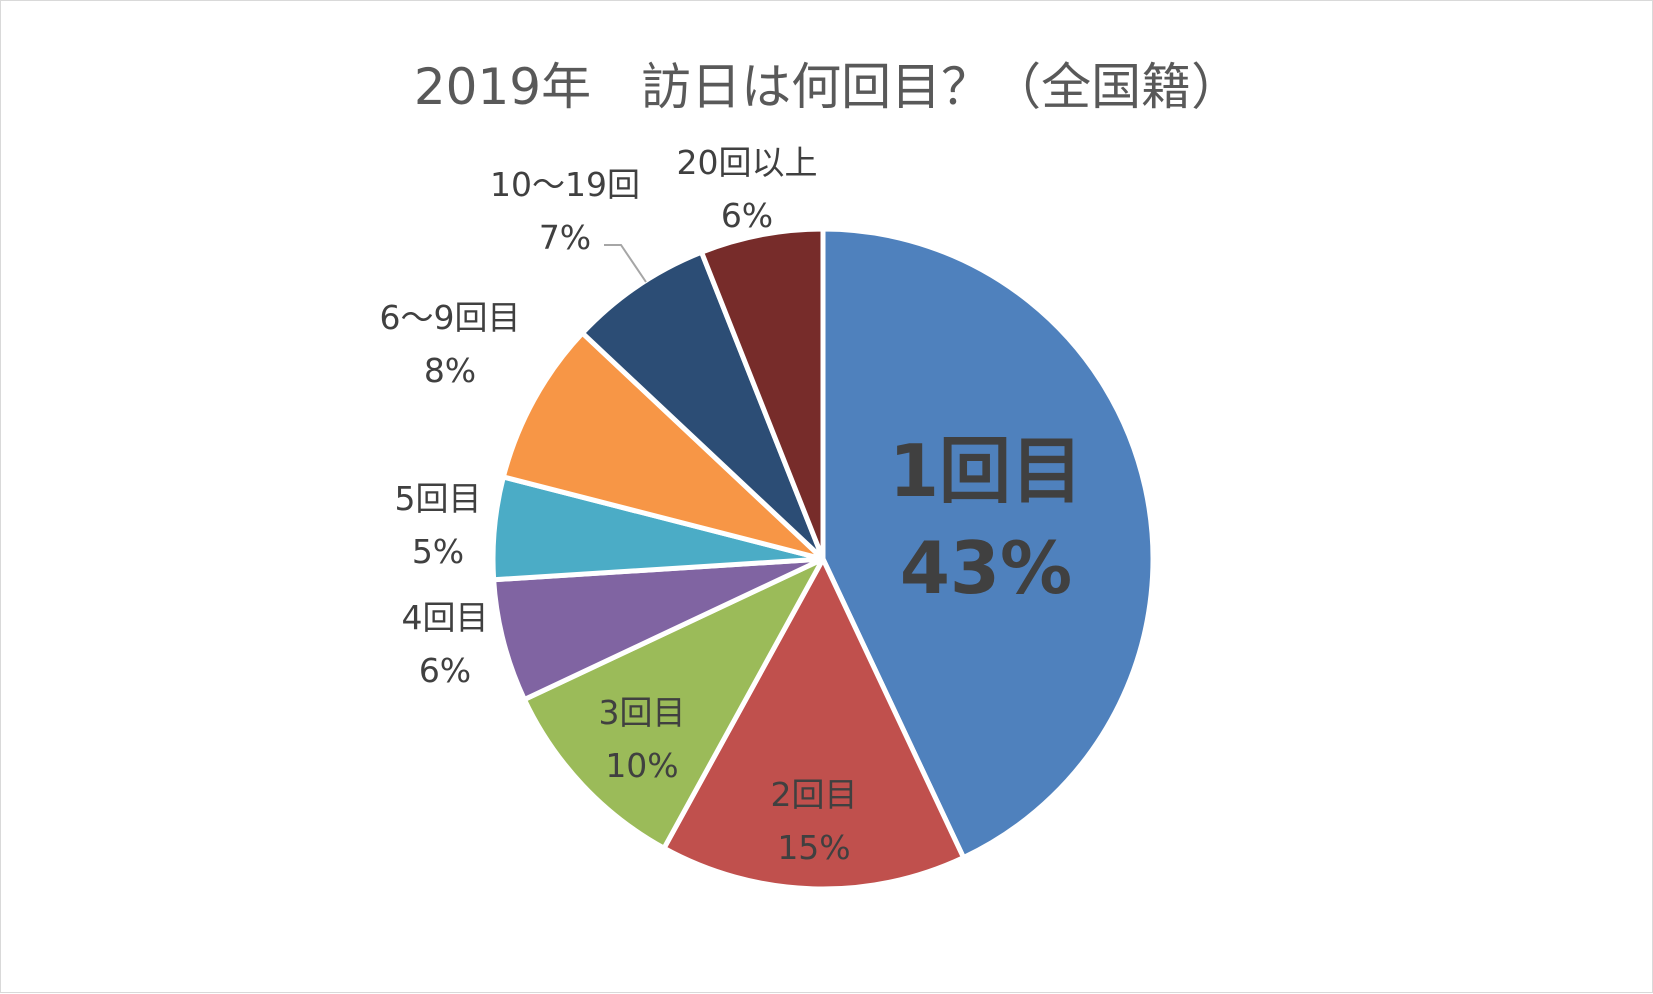 The width and height of the screenshot is (1653, 994). I want to click on slice-percent-label: 7%, so click(565, 237).